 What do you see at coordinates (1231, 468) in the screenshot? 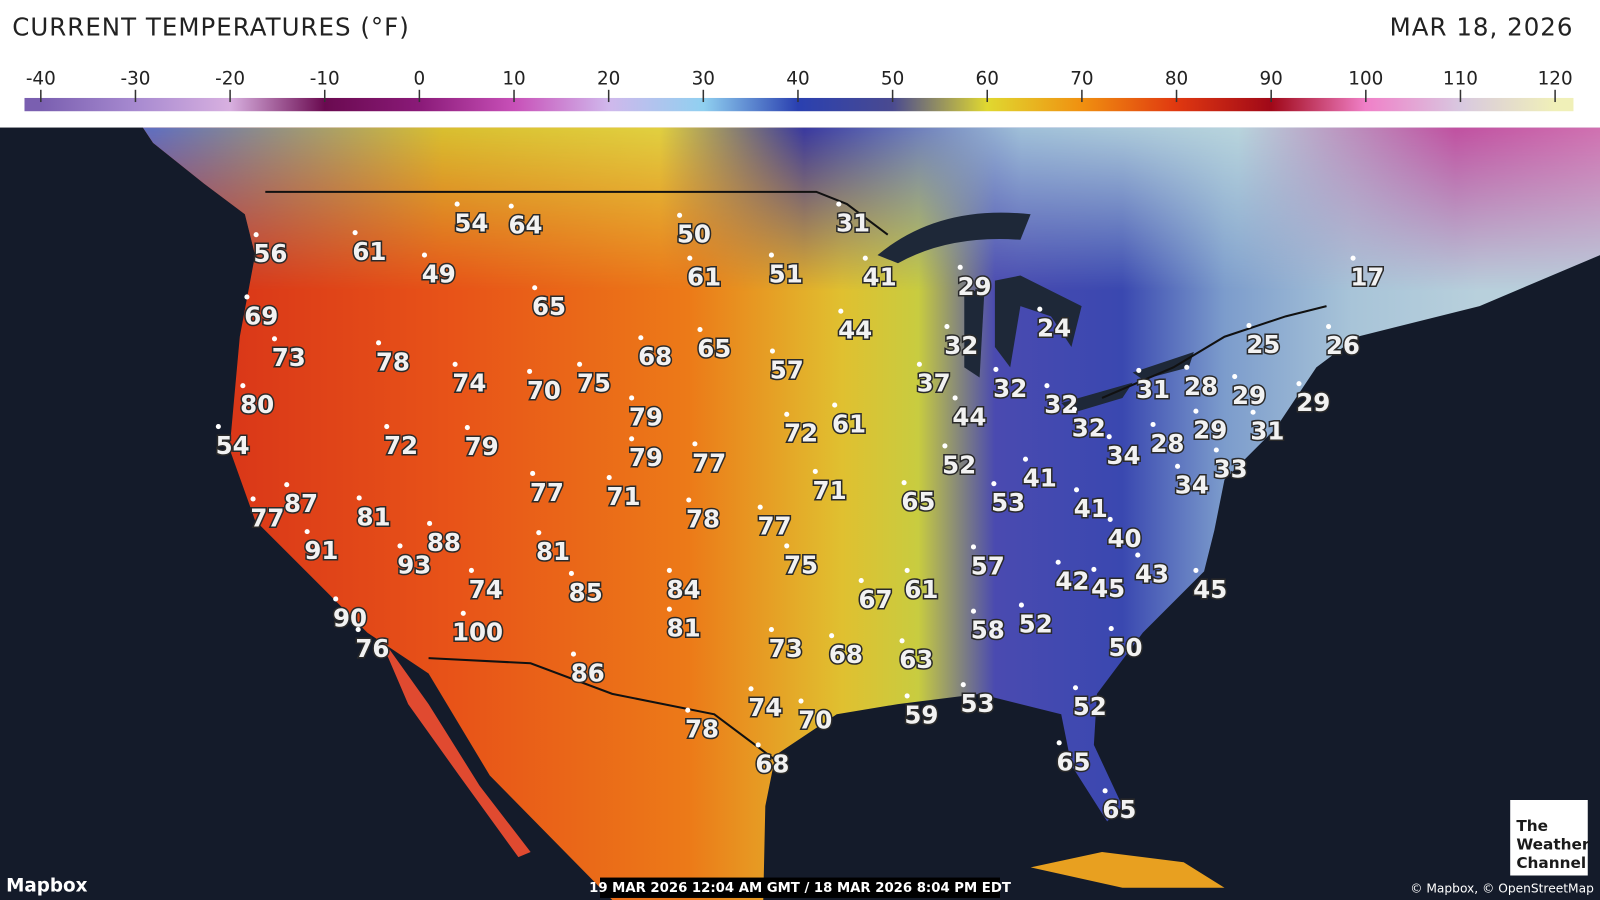
I see `temperature-label: 33` at bounding box center [1231, 468].